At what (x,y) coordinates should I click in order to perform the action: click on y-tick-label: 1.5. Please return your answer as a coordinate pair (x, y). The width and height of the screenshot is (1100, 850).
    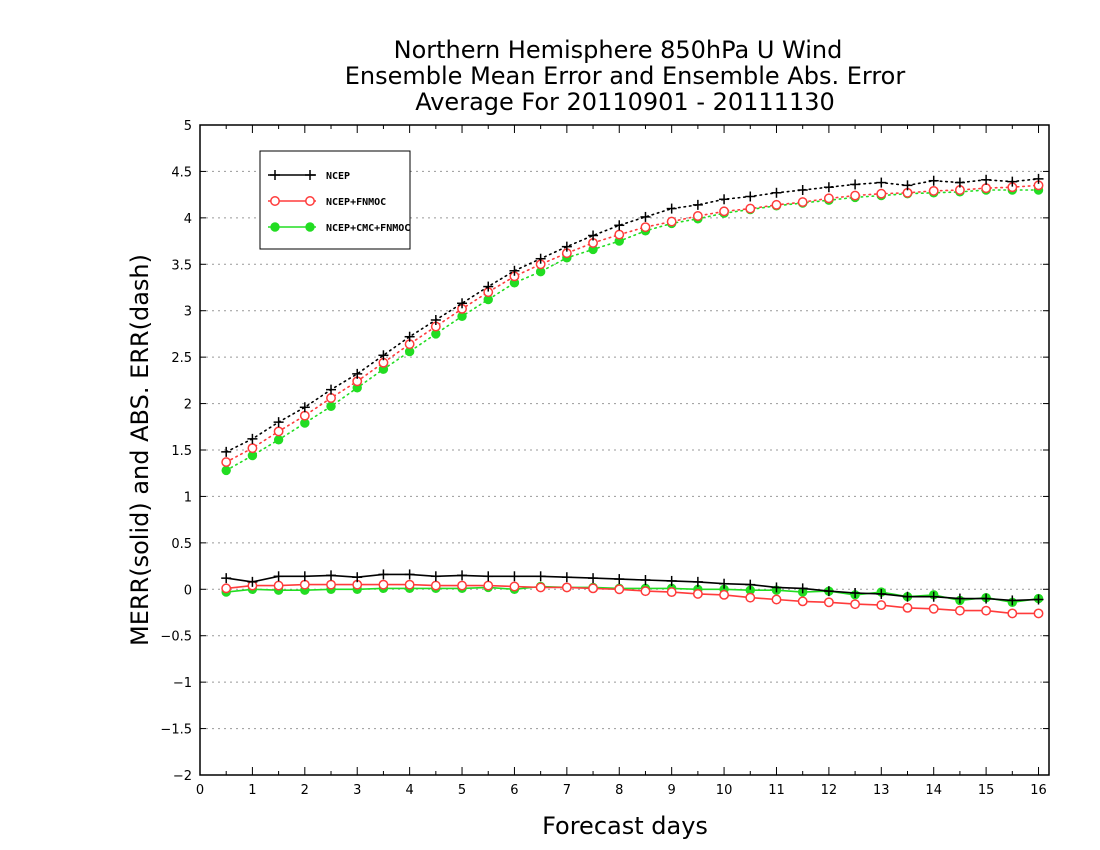
    Looking at the image, I should click on (181, 451).